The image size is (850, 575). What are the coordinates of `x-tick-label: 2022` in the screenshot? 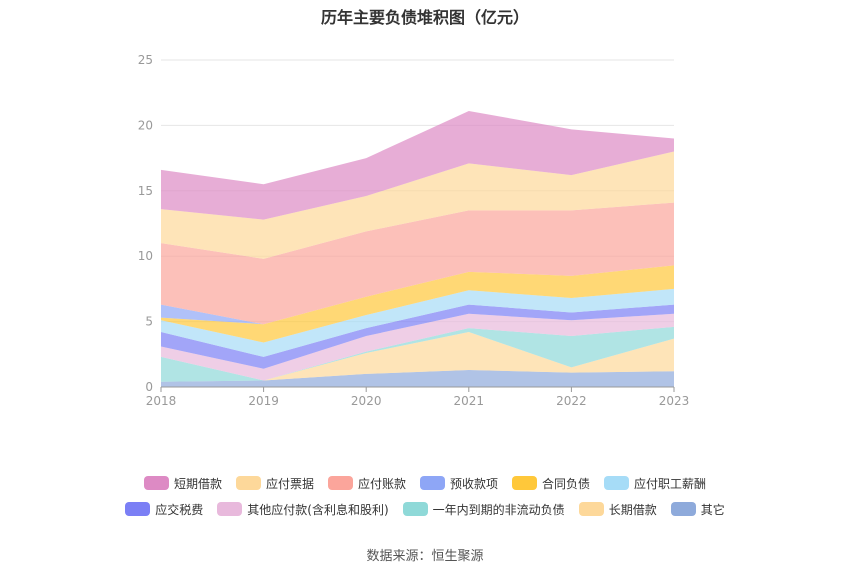 It's located at (571, 401).